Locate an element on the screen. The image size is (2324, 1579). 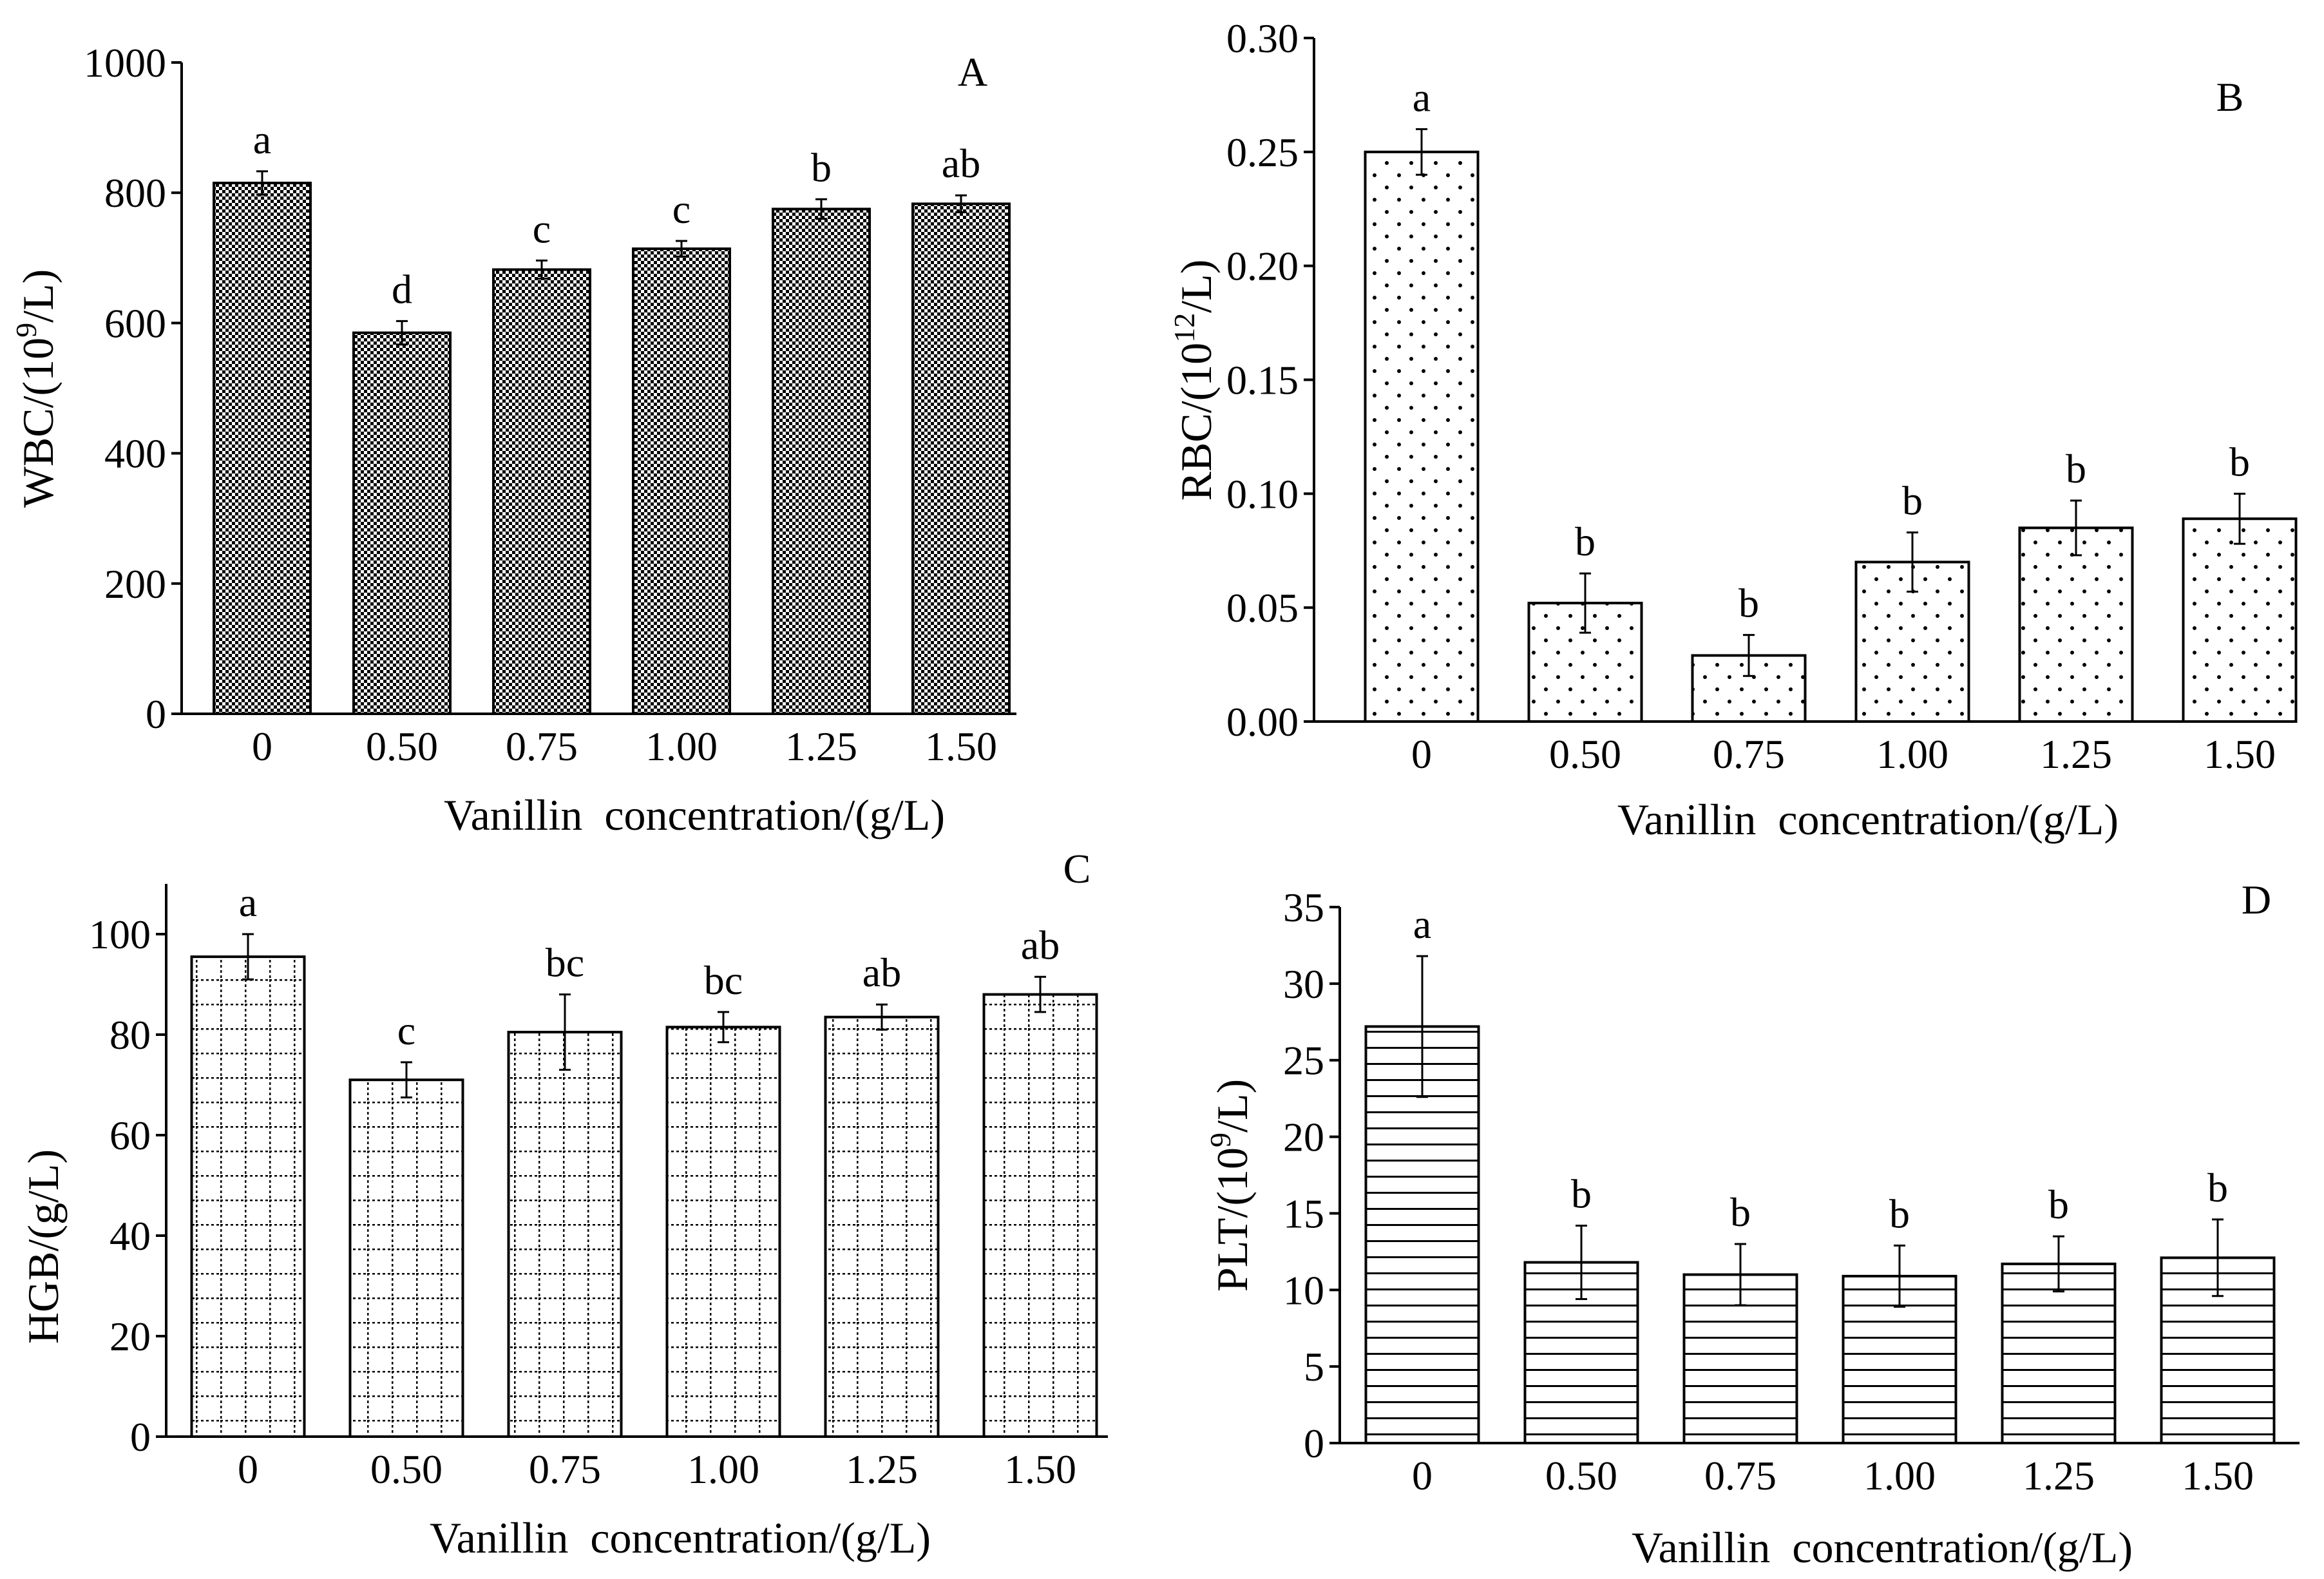
significance-letter: d is located at coordinates (402, 289).